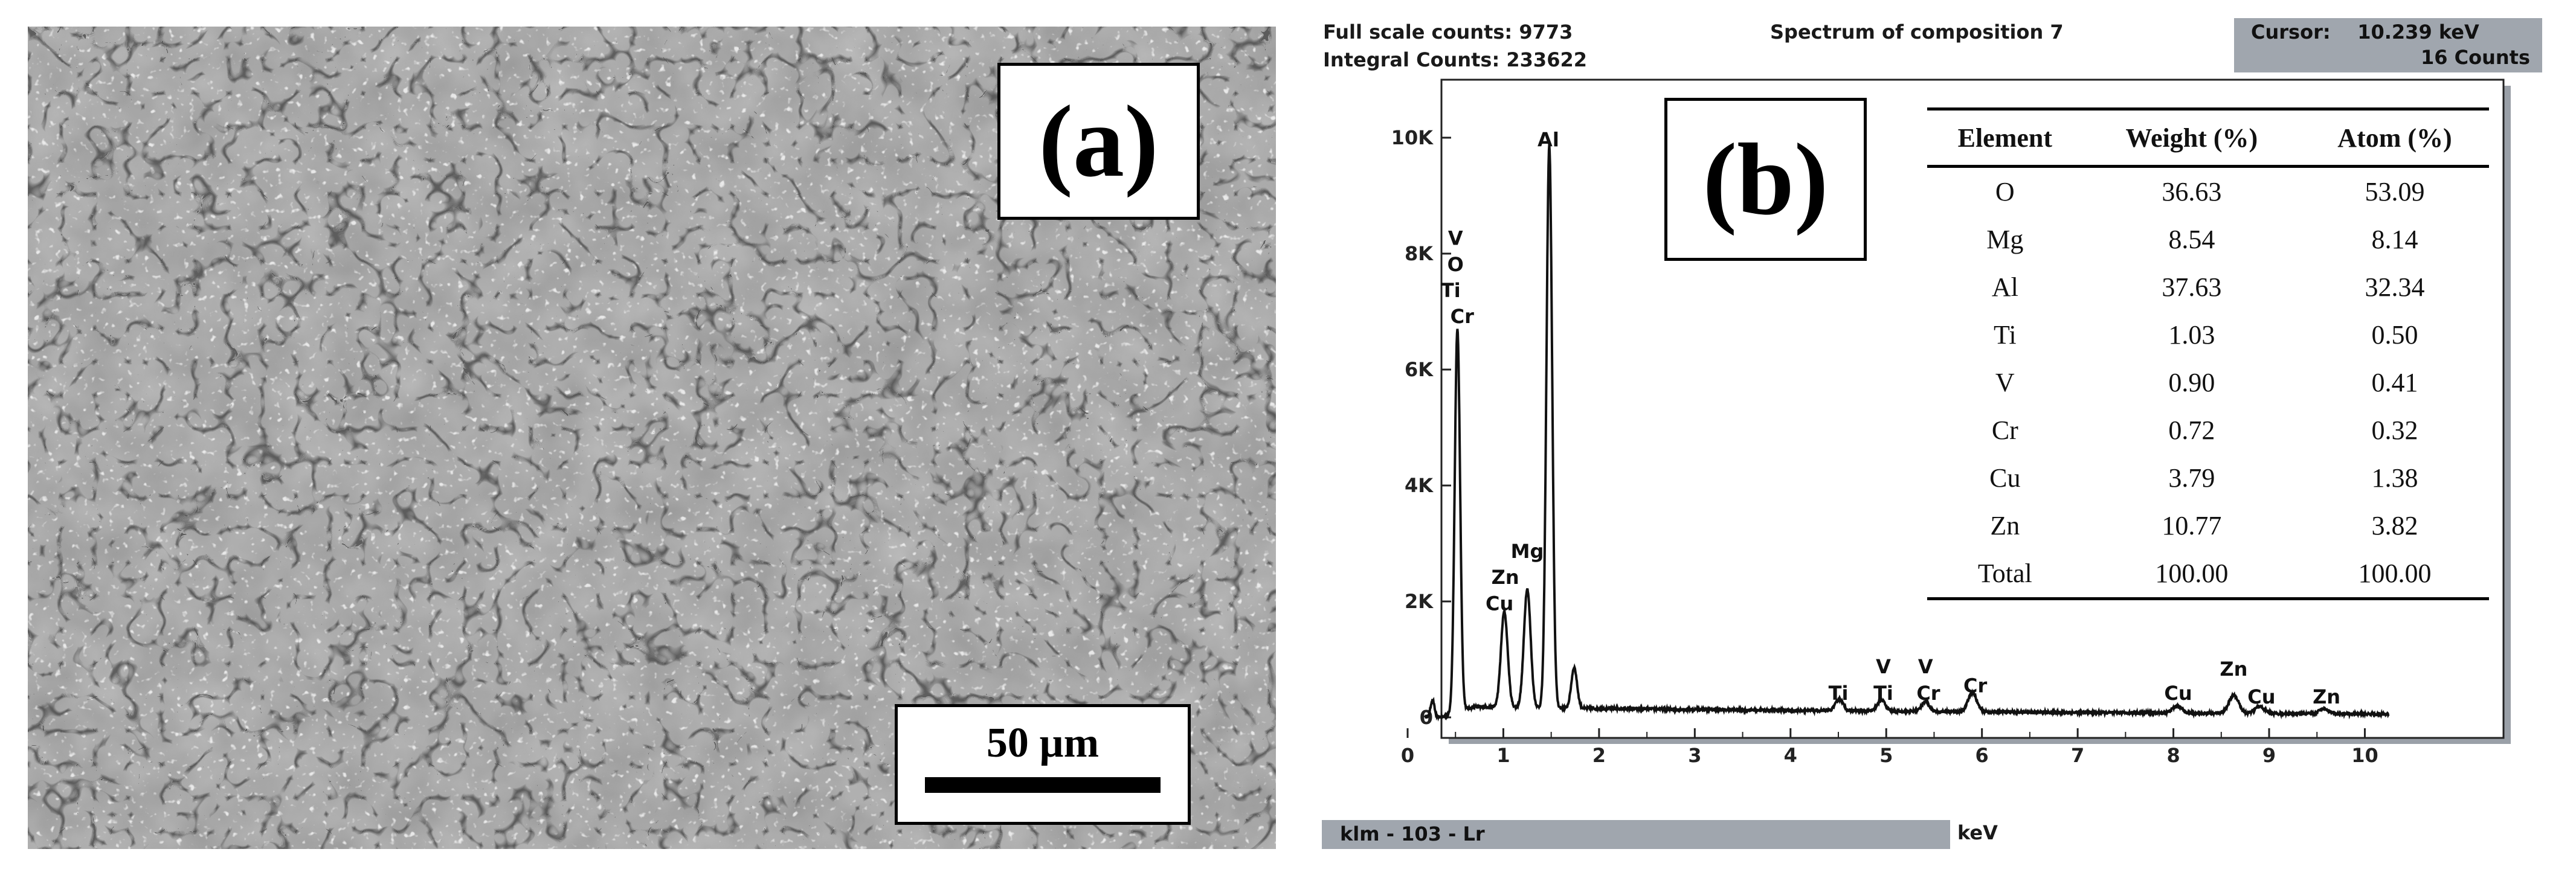 Image resolution: width=2576 pixels, height=878 pixels. What do you see at coordinates (1886, 755) in the screenshot?
I see `x-tick-label: 5` at bounding box center [1886, 755].